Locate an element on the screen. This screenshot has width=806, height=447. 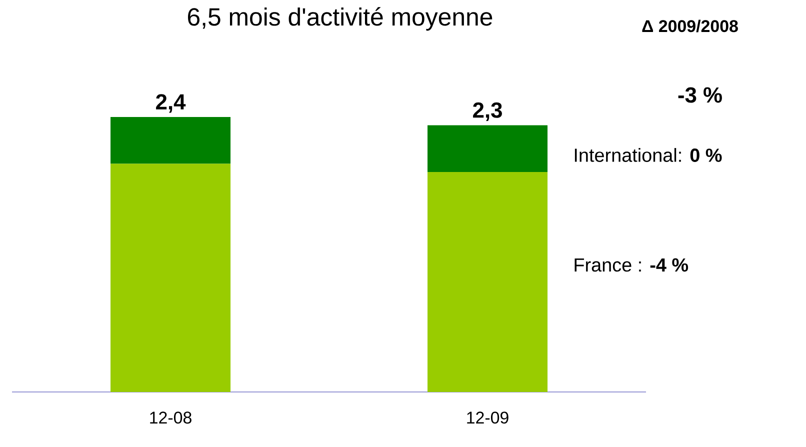
chart-title: 6,5 mois d'activité moyenne is located at coordinates (340, 19).